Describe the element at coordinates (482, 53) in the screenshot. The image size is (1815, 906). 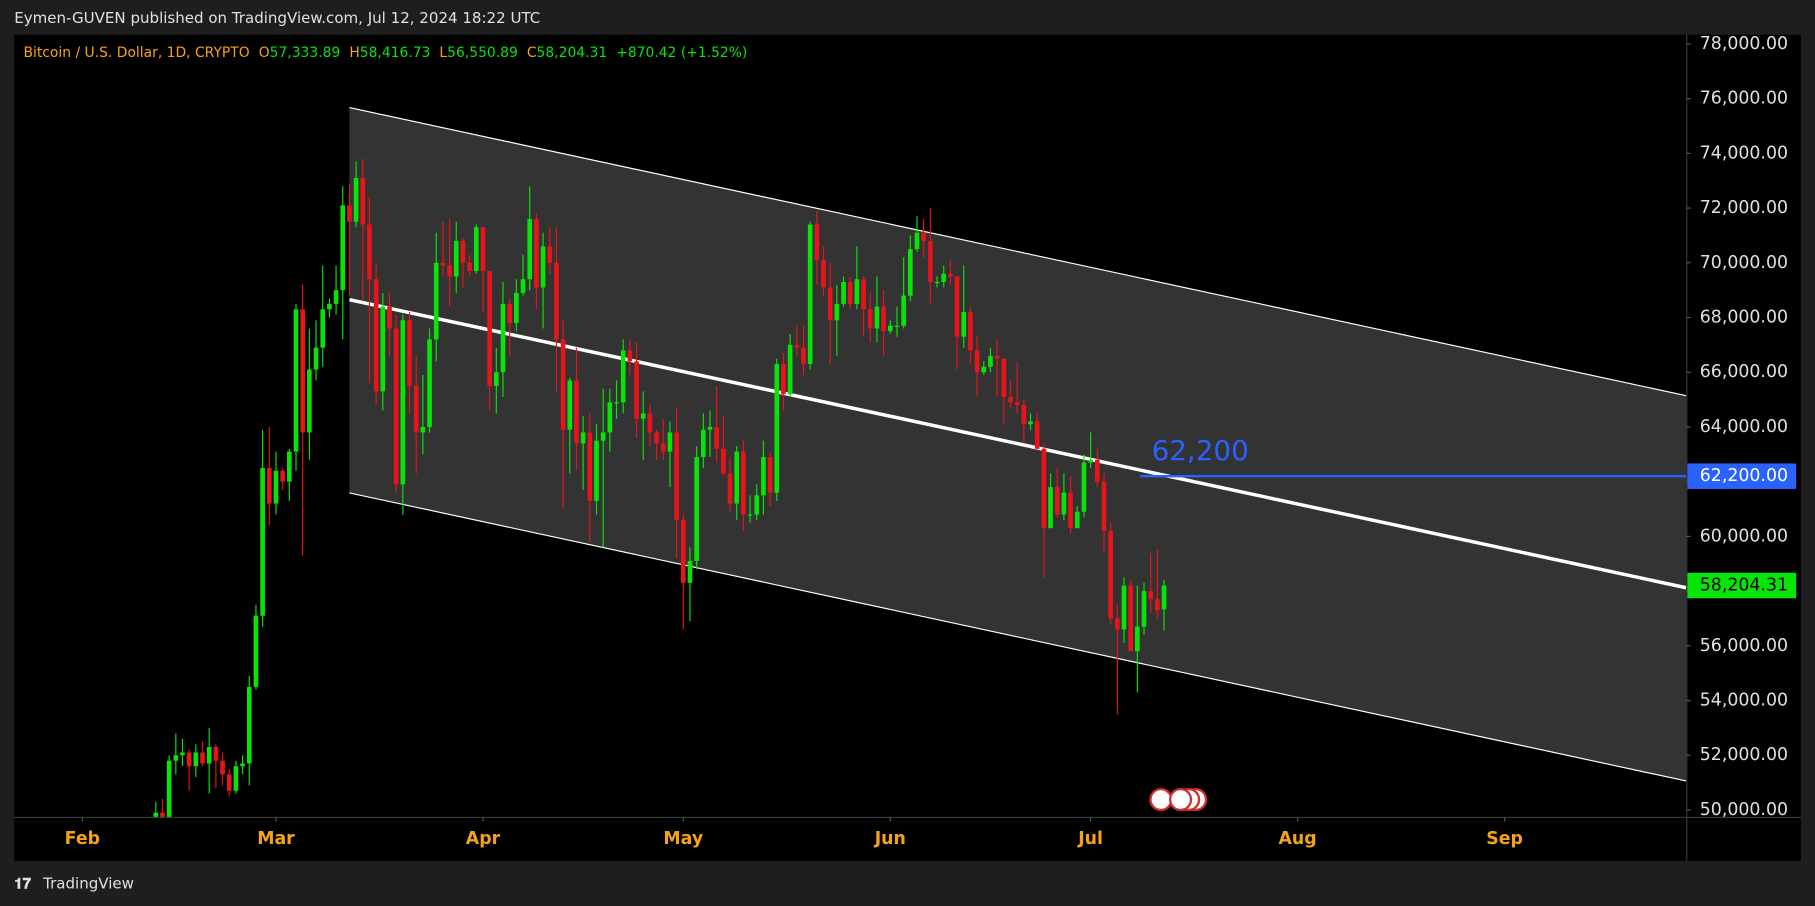
I see `low-value: 56,550.89` at that location.